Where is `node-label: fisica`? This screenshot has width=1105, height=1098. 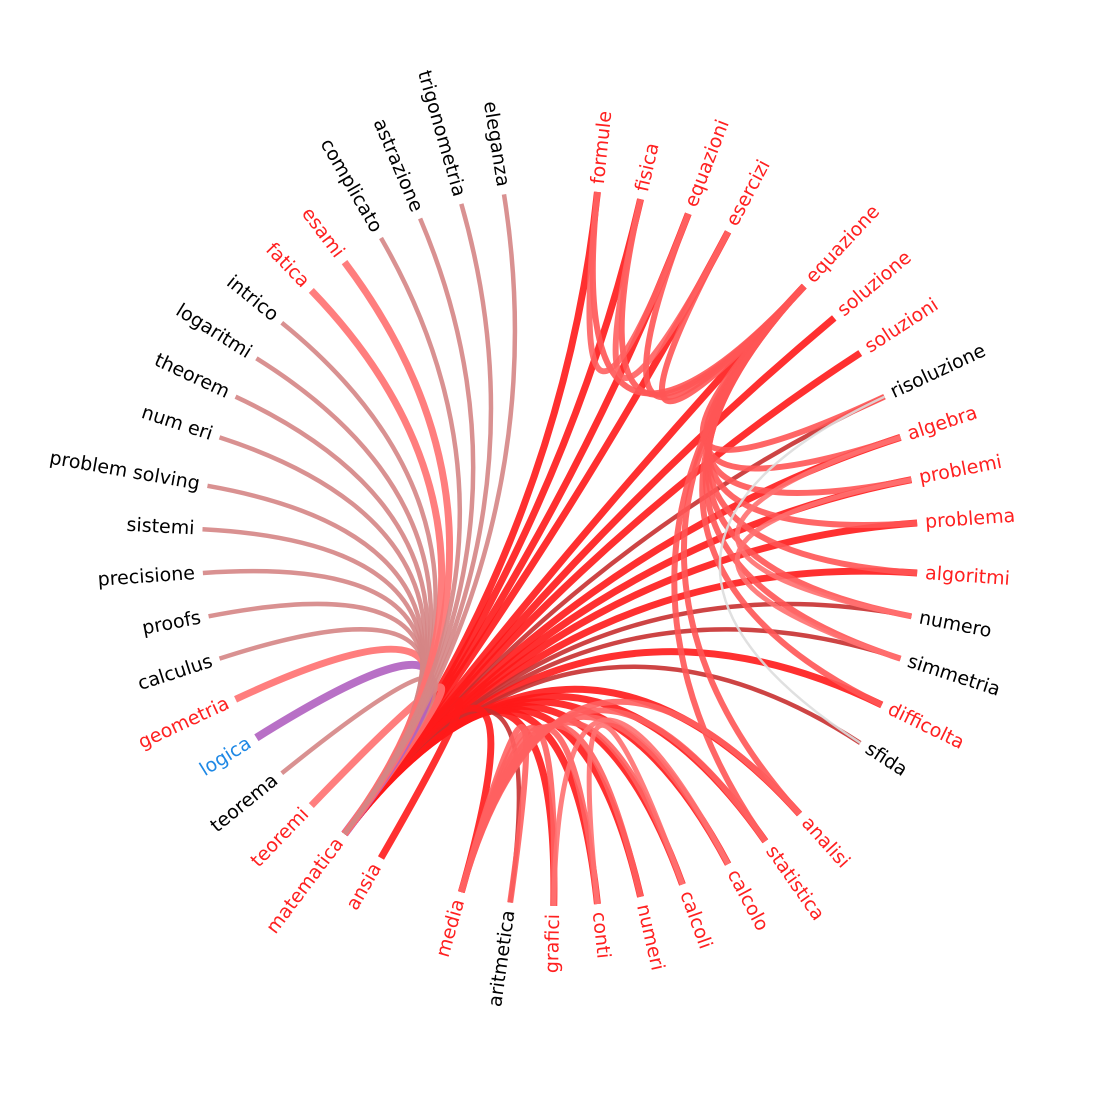
node-label: fisica is located at coordinates (647, 167).